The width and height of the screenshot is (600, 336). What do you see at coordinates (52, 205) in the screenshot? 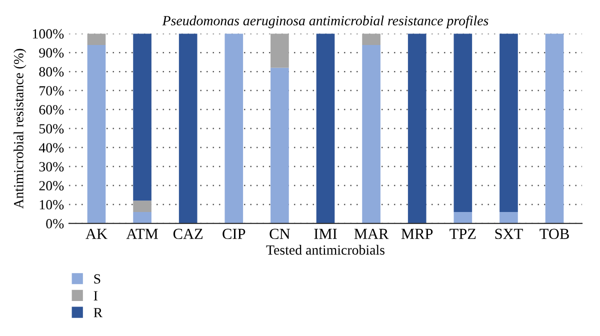
I see `y-tick-label: 10%` at bounding box center [52, 205].